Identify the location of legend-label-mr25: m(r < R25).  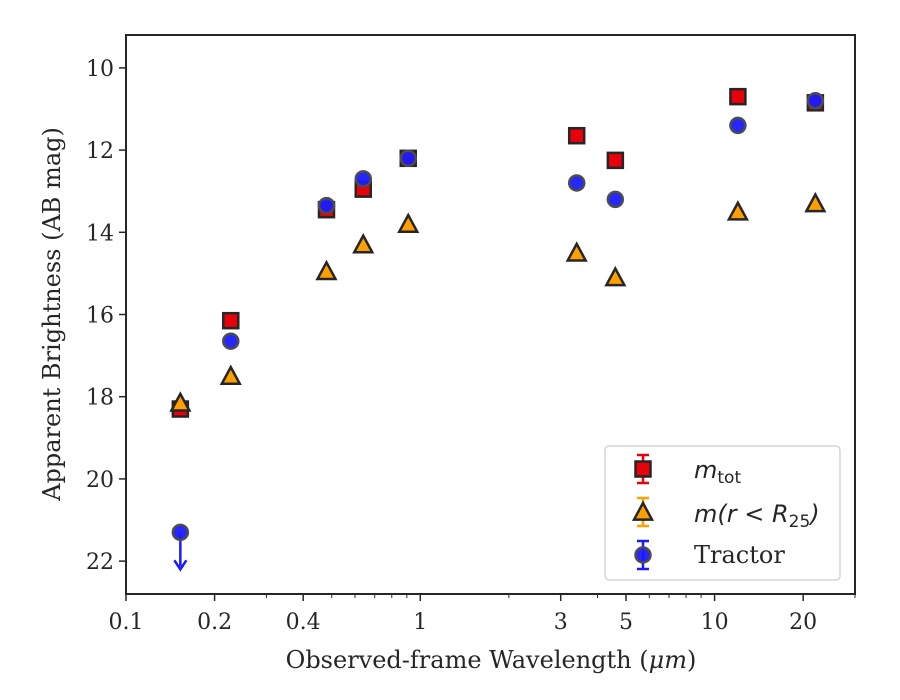
(757, 516).